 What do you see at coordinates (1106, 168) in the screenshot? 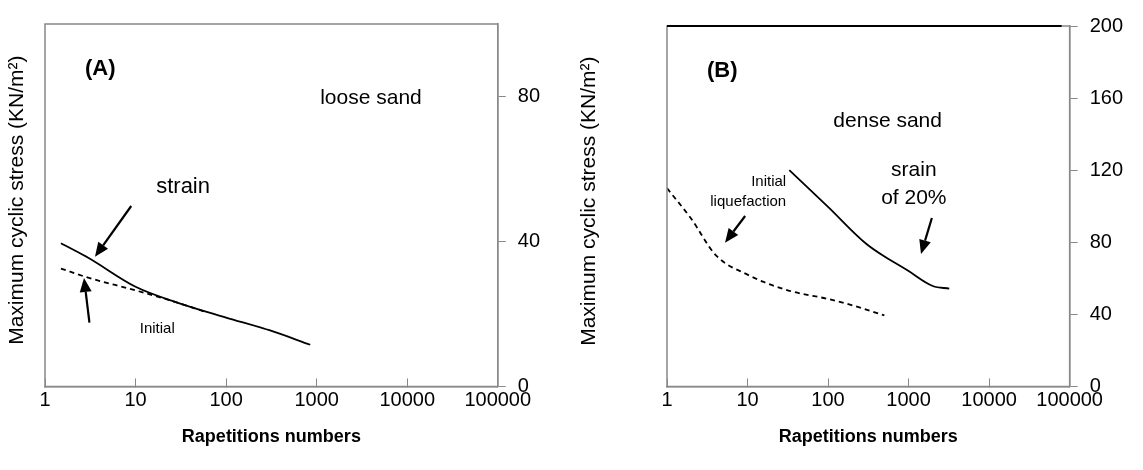
I see `y-tick-label: 120` at bounding box center [1106, 168].